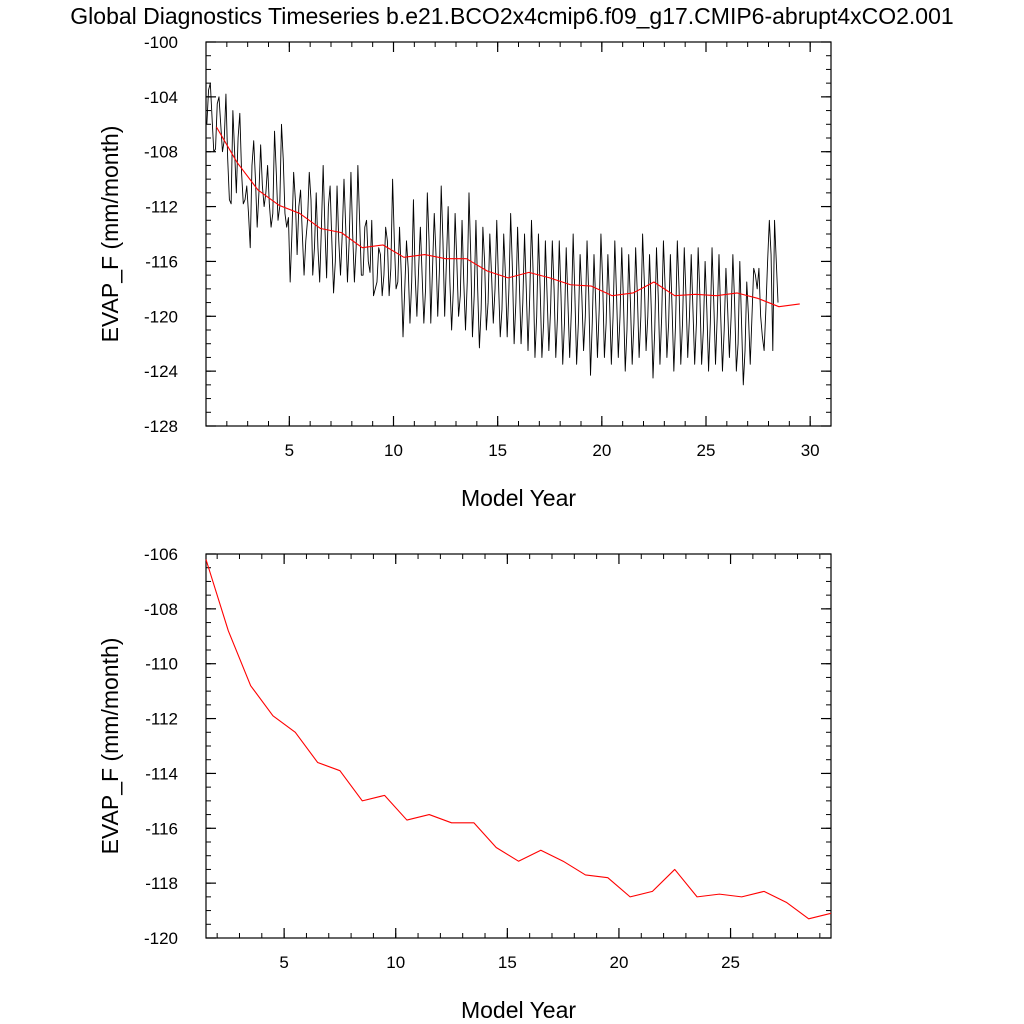 The height and width of the screenshot is (1024, 1024). I want to click on y-tick-label: -104, so click(161, 97).